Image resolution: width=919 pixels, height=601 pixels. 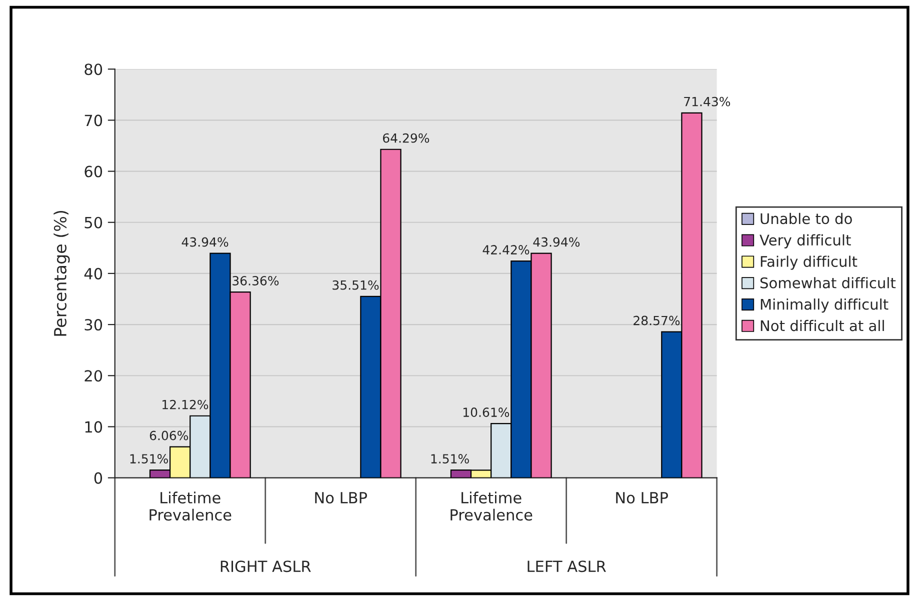 I want to click on data-label: 12.12%, so click(x=185, y=405).